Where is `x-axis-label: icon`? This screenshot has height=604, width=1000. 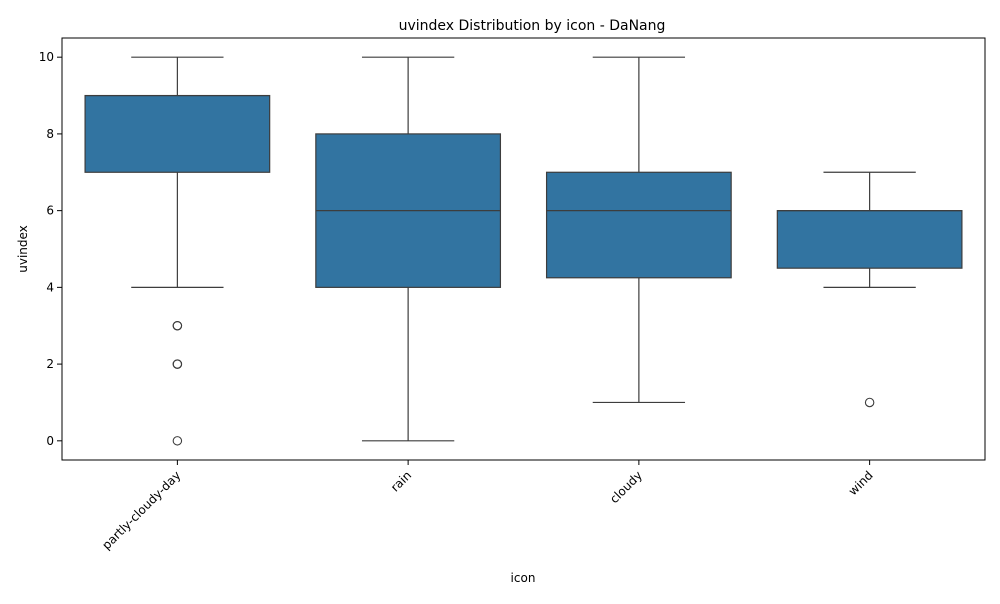 x-axis-label: icon is located at coordinates (523, 578).